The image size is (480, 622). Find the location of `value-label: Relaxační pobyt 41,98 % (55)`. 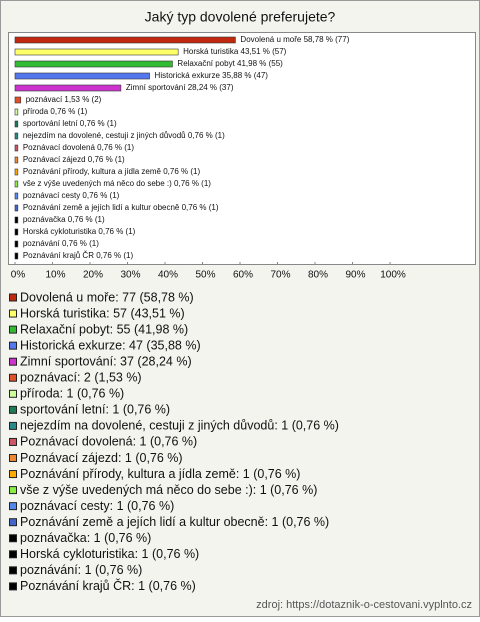

value-label: Relaxační pobyt 41,98 % (55) is located at coordinates (230, 63).